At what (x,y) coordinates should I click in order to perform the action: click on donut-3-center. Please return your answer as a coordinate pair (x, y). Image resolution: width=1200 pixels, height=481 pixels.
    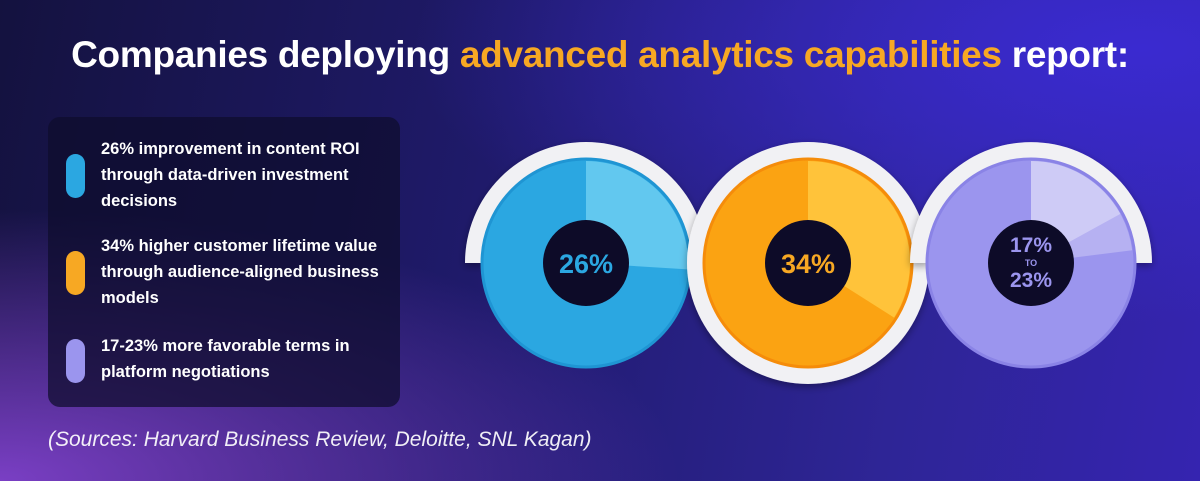
    Looking at the image, I should click on (1031, 263).